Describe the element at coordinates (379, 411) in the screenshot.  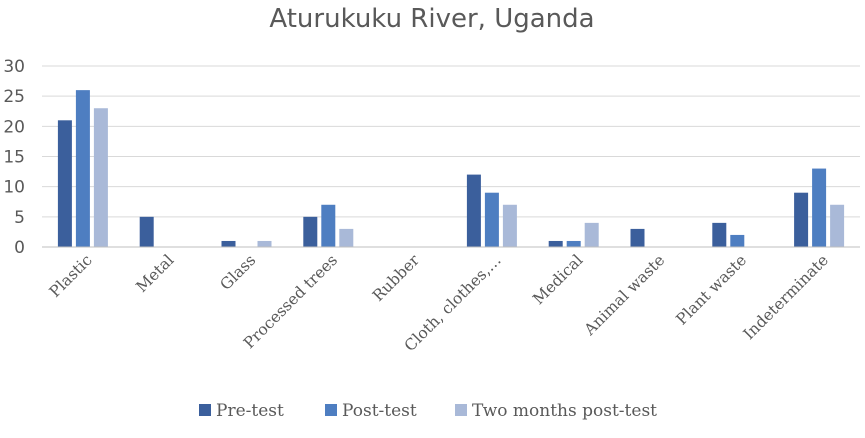
I see `legend-label: Post-test` at that location.